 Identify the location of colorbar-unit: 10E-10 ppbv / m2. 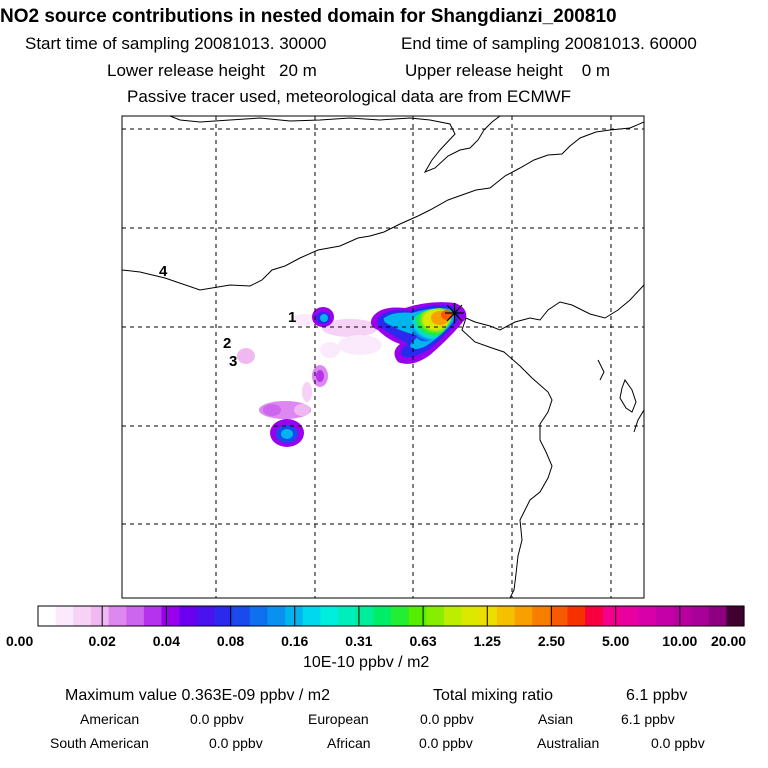
(366, 662).